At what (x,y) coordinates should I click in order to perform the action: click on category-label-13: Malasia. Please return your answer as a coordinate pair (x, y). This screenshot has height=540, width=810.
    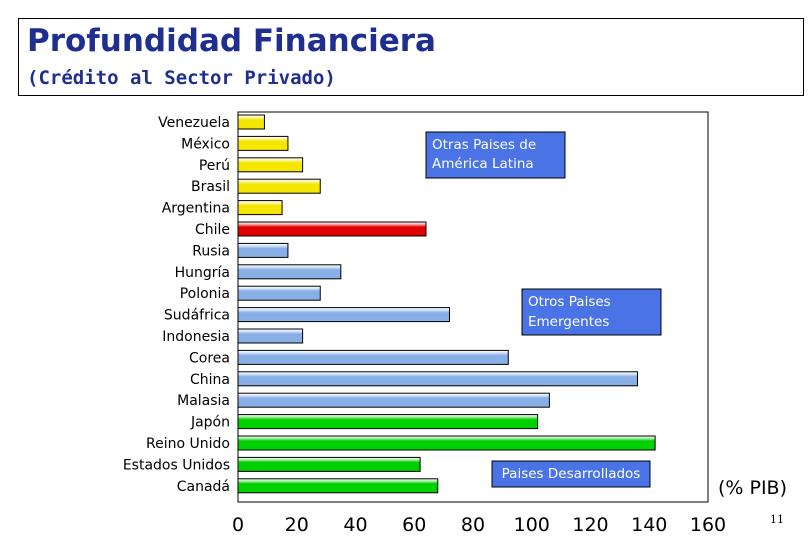
    Looking at the image, I should click on (203, 401).